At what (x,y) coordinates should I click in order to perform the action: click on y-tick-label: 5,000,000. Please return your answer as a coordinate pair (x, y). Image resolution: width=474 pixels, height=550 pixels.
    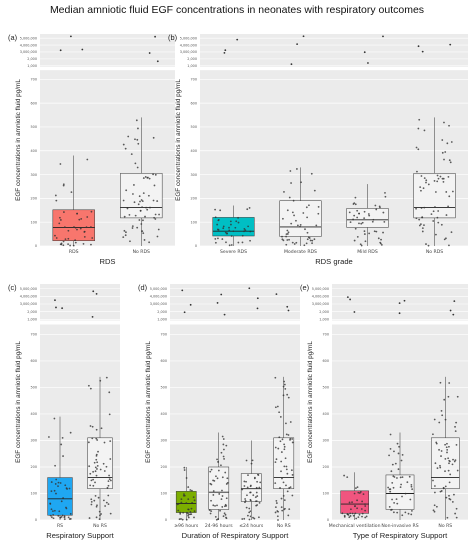
    Looking at the image, I should click on (28, 38).